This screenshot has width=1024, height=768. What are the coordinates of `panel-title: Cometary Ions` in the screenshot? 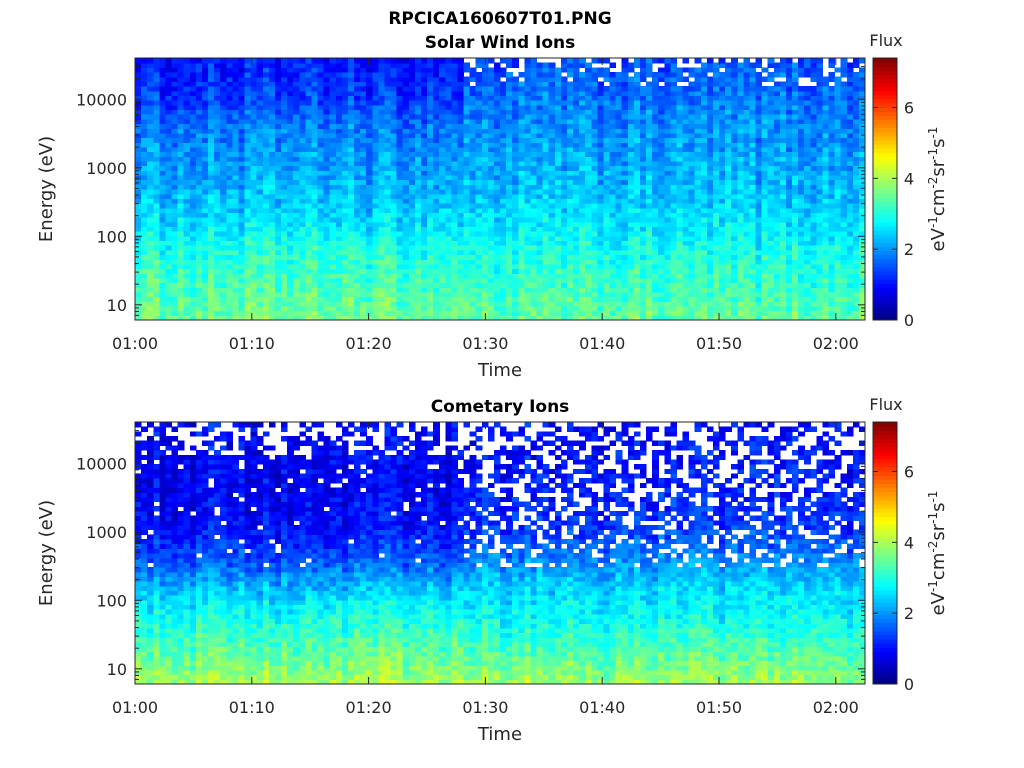 It's located at (500, 407).